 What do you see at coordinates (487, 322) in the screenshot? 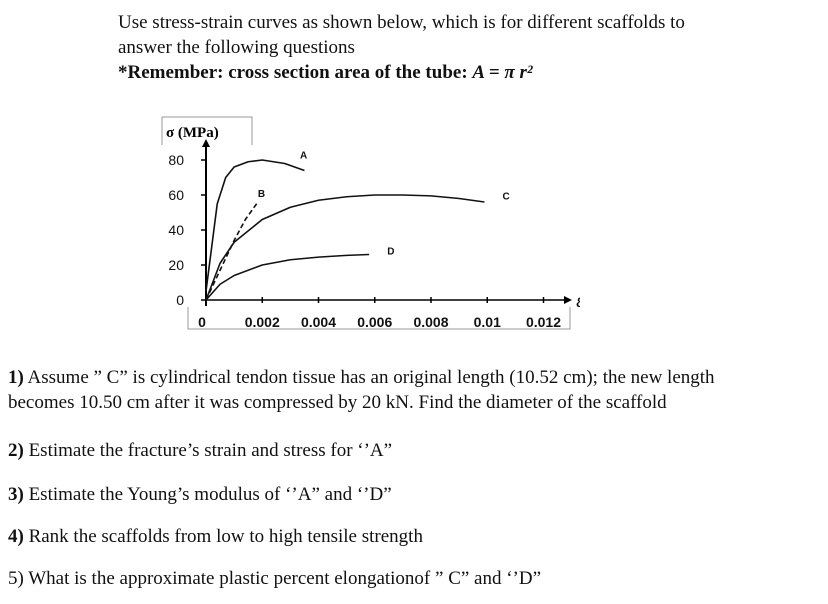
I see `x-tick-label: 0.01` at bounding box center [487, 322].